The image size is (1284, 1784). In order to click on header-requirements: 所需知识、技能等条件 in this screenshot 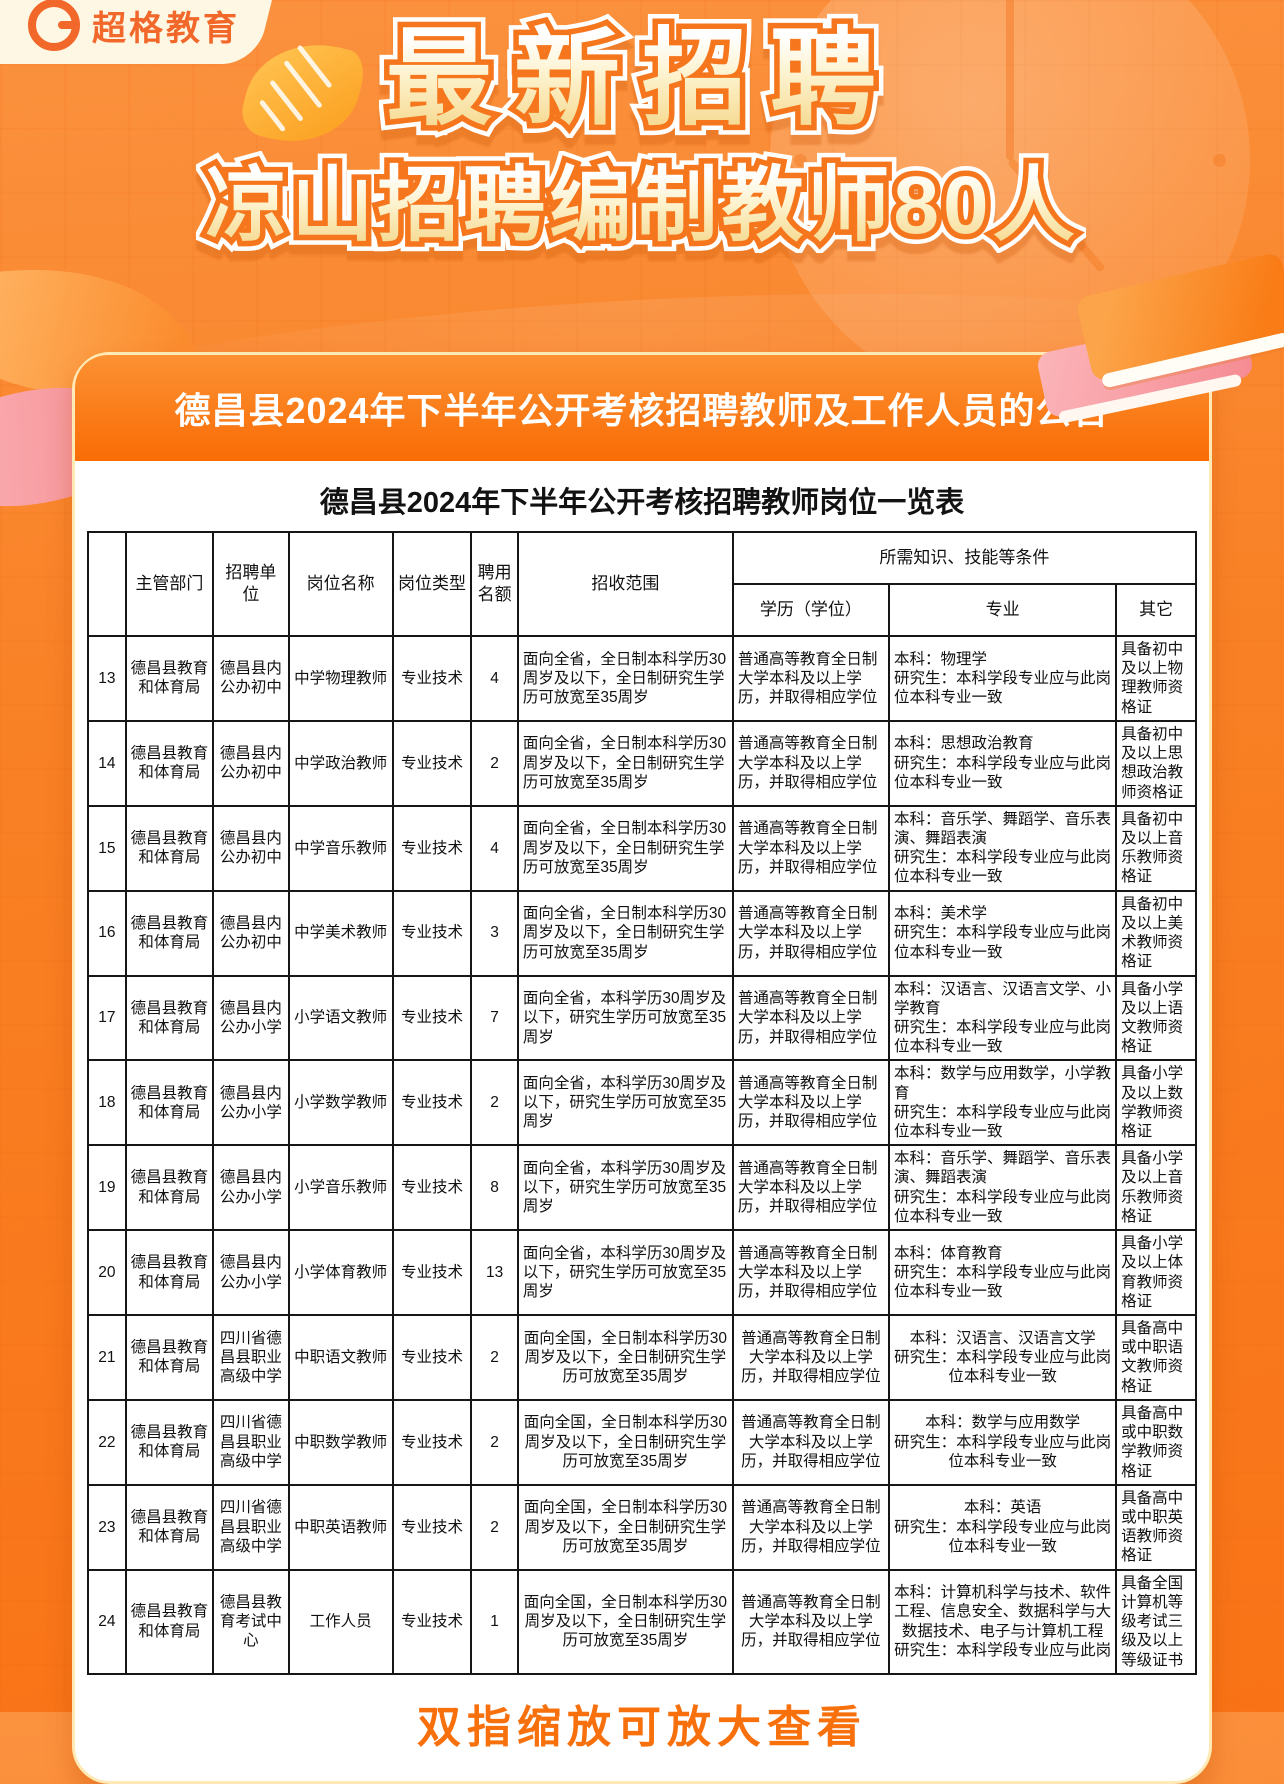, I will do `click(964, 558)`.